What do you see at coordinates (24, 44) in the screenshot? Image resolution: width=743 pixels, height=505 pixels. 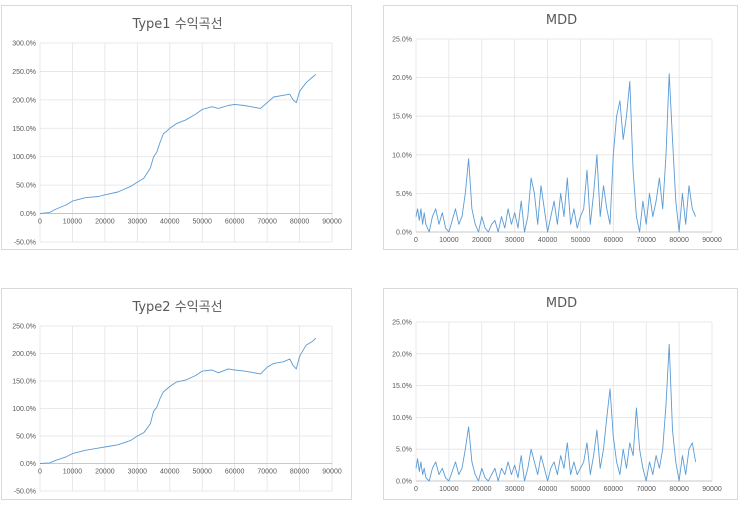 I see `y-tick-label: 300.0%` at bounding box center [24, 44].